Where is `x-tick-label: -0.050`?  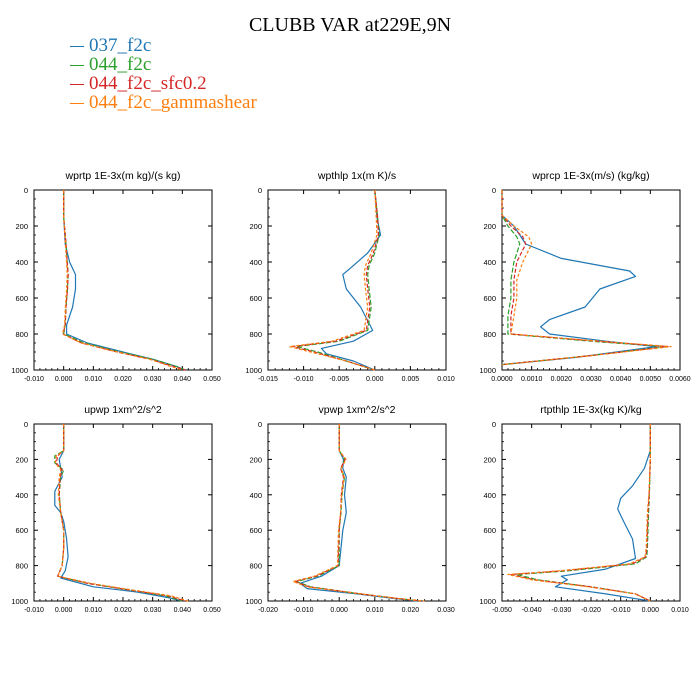 x-tick-label: -0.050 is located at coordinates (502, 610).